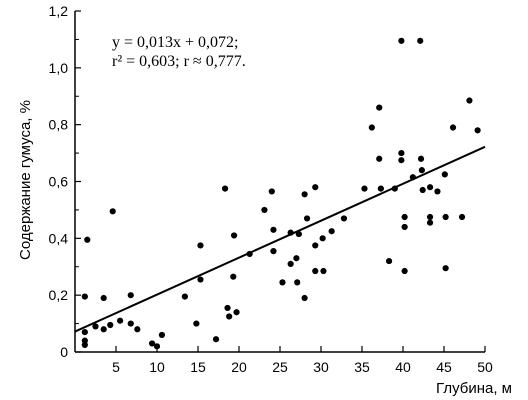  What do you see at coordinates (321, 367) in the screenshot?
I see `x-tick-label: 30` at bounding box center [321, 367].